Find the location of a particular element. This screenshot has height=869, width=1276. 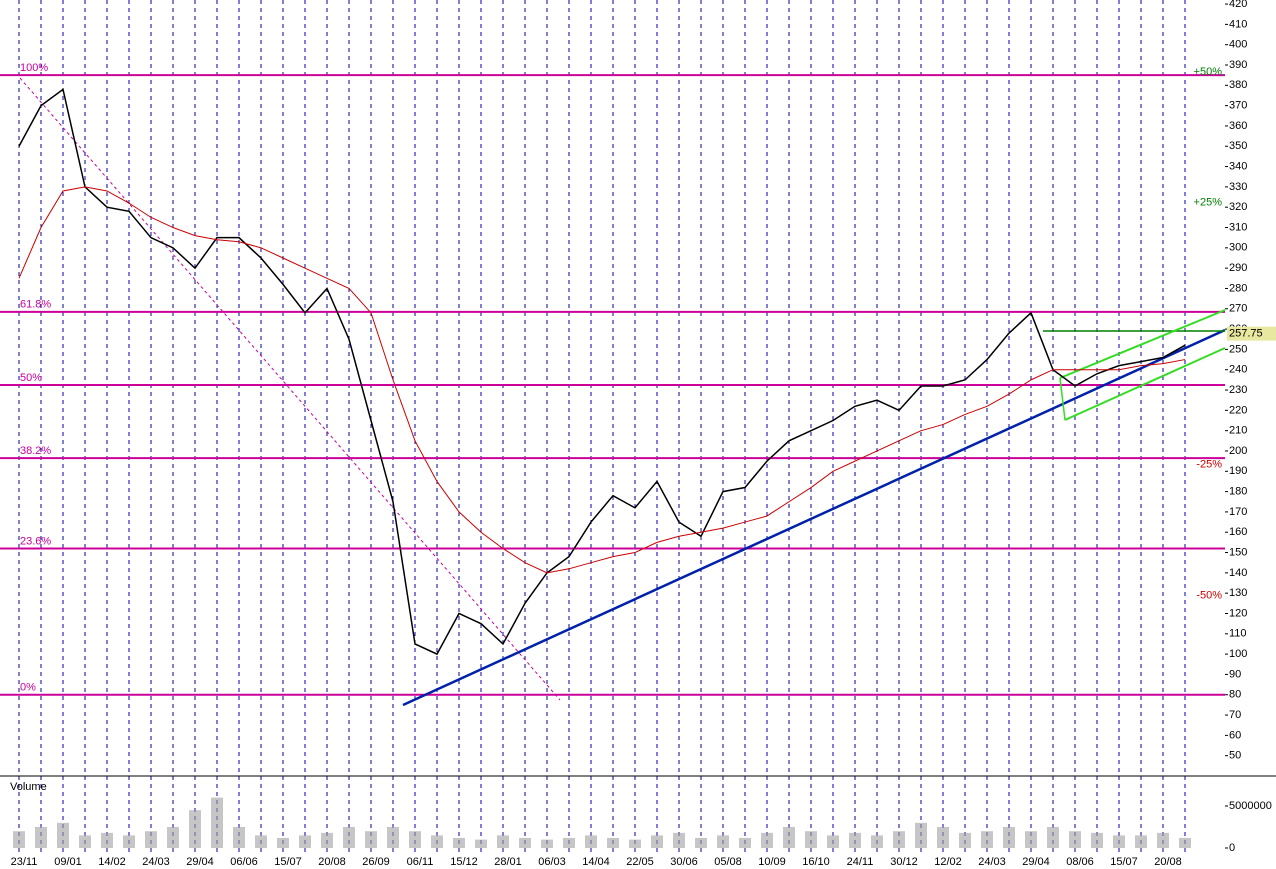

y-tick-label: 340 is located at coordinates (1238, 166).